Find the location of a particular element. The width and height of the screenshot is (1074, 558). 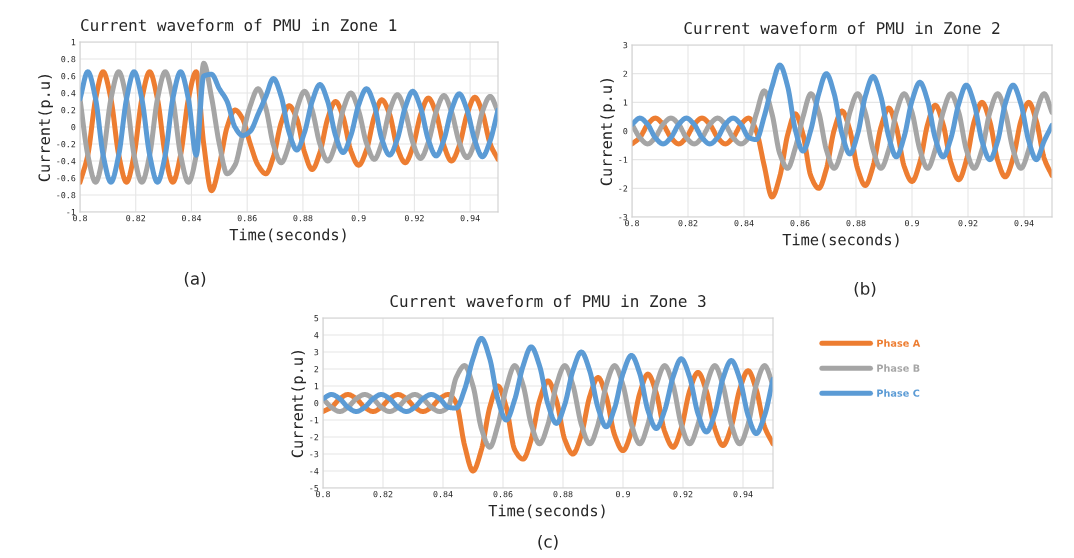

chart-title: Current waveform of PMU in Zone 2 is located at coordinates (842, 28).